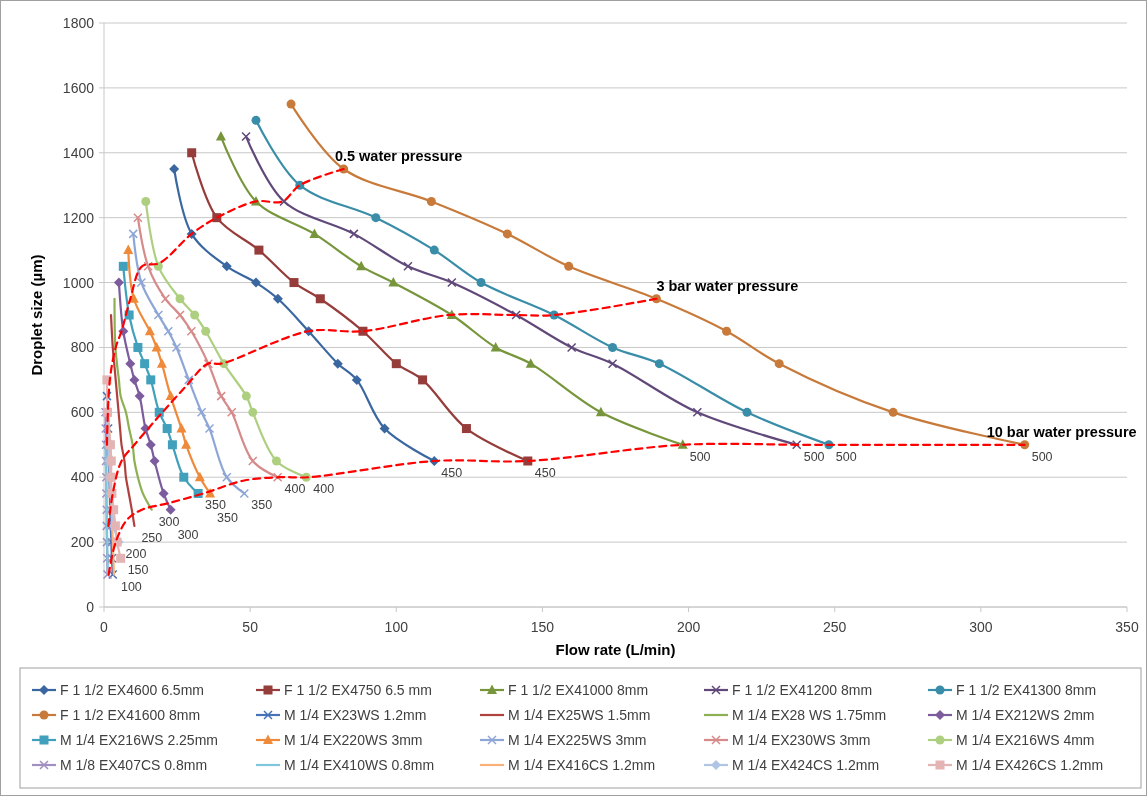 This screenshot has height=796, width=1147. What do you see at coordinates (727, 285) in the screenshot?
I see `annotation: 3 bar water pressure` at bounding box center [727, 285].